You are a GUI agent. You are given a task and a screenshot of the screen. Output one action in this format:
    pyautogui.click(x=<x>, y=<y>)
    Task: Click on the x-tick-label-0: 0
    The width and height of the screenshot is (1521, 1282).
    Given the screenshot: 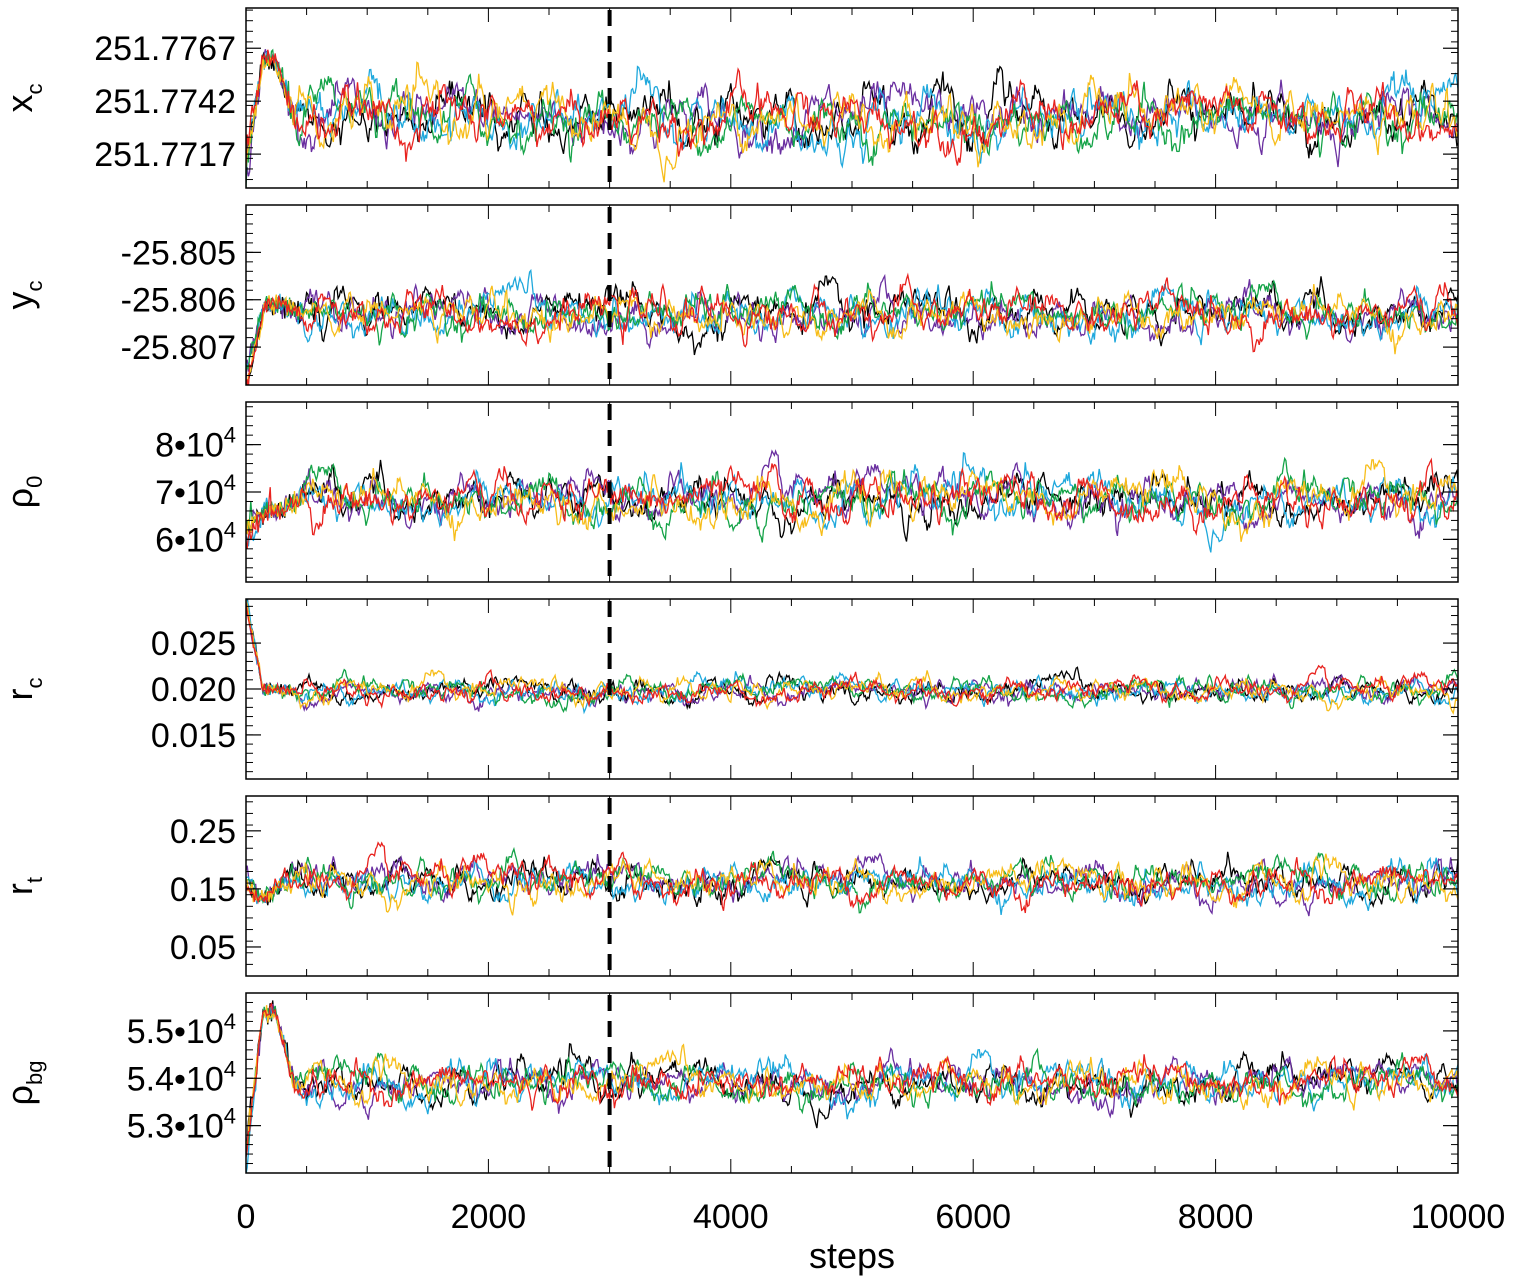 What is the action you would take?
    pyautogui.click(x=246, y=1217)
    